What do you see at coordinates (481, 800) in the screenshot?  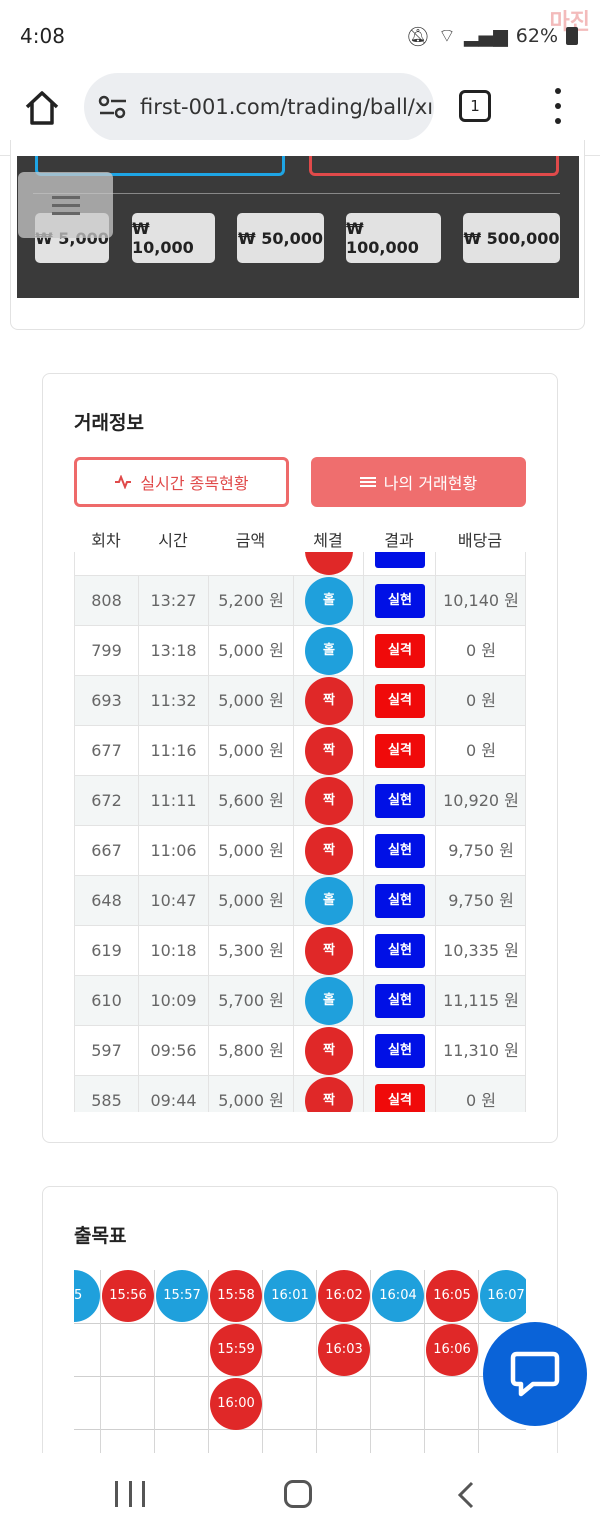 I see `payout-cell: 10,920 원` at bounding box center [481, 800].